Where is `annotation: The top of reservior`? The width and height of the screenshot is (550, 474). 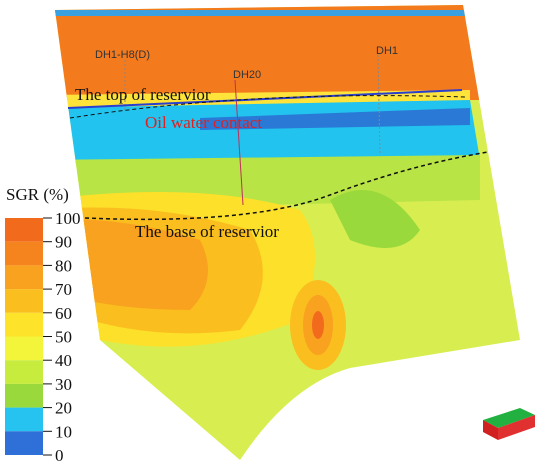 annotation: The top of reservior is located at coordinates (143, 94).